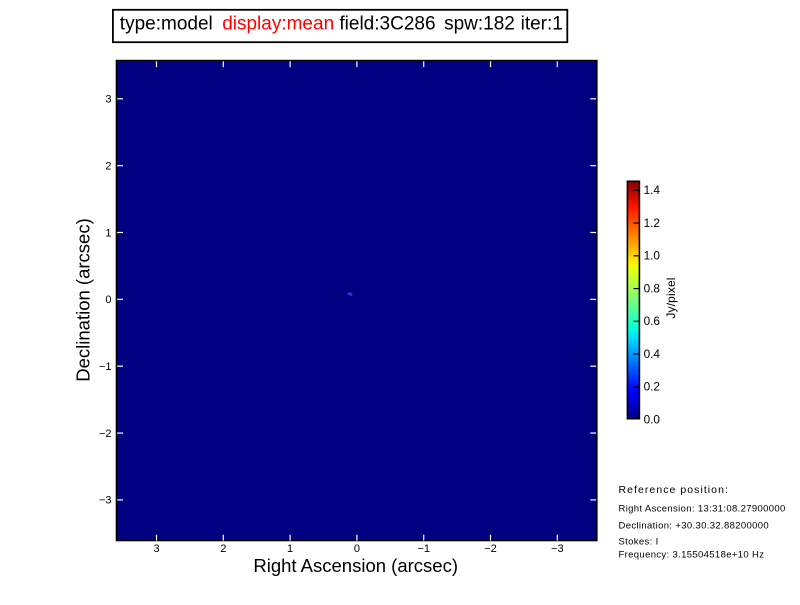  I want to click on svg-text: 0.4, so click(652, 354).